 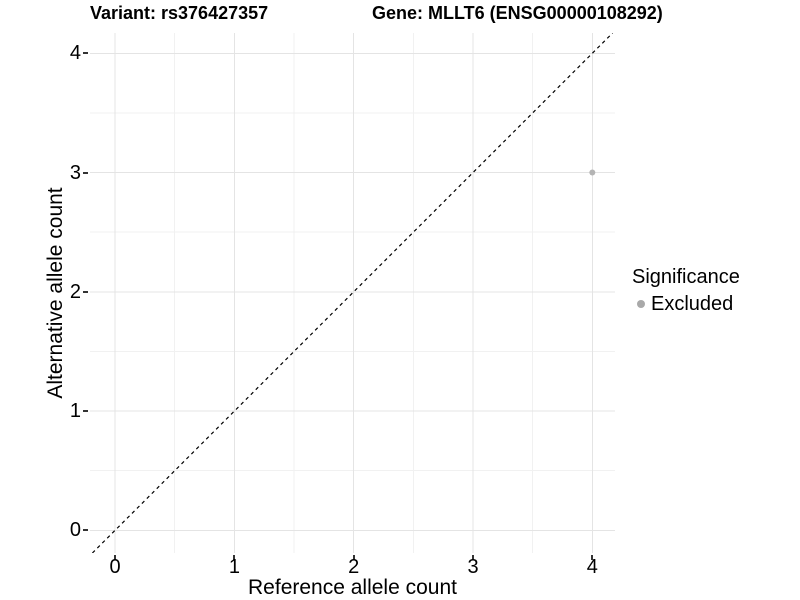 What do you see at coordinates (517, 13) in the screenshot?
I see `plot-title-gene: Gene: MLLT6 (ENSG00000108292)` at bounding box center [517, 13].